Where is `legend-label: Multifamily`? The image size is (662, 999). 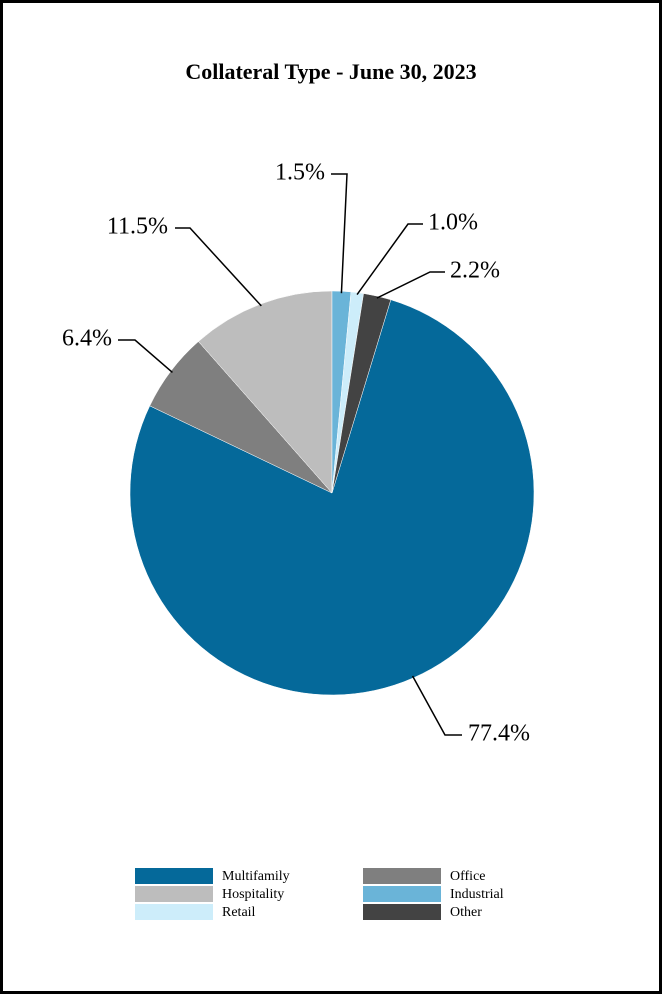
legend-label: Multifamily is located at coordinates (256, 876).